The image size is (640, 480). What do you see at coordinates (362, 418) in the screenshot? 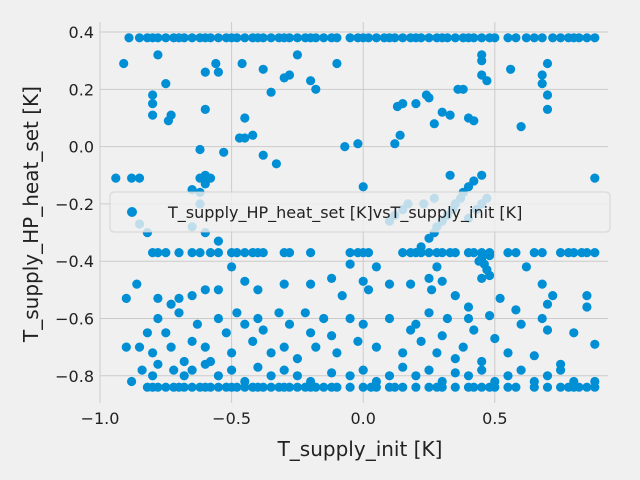
I see `x-tick-label: 0.0` at bounding box center [362, 418].